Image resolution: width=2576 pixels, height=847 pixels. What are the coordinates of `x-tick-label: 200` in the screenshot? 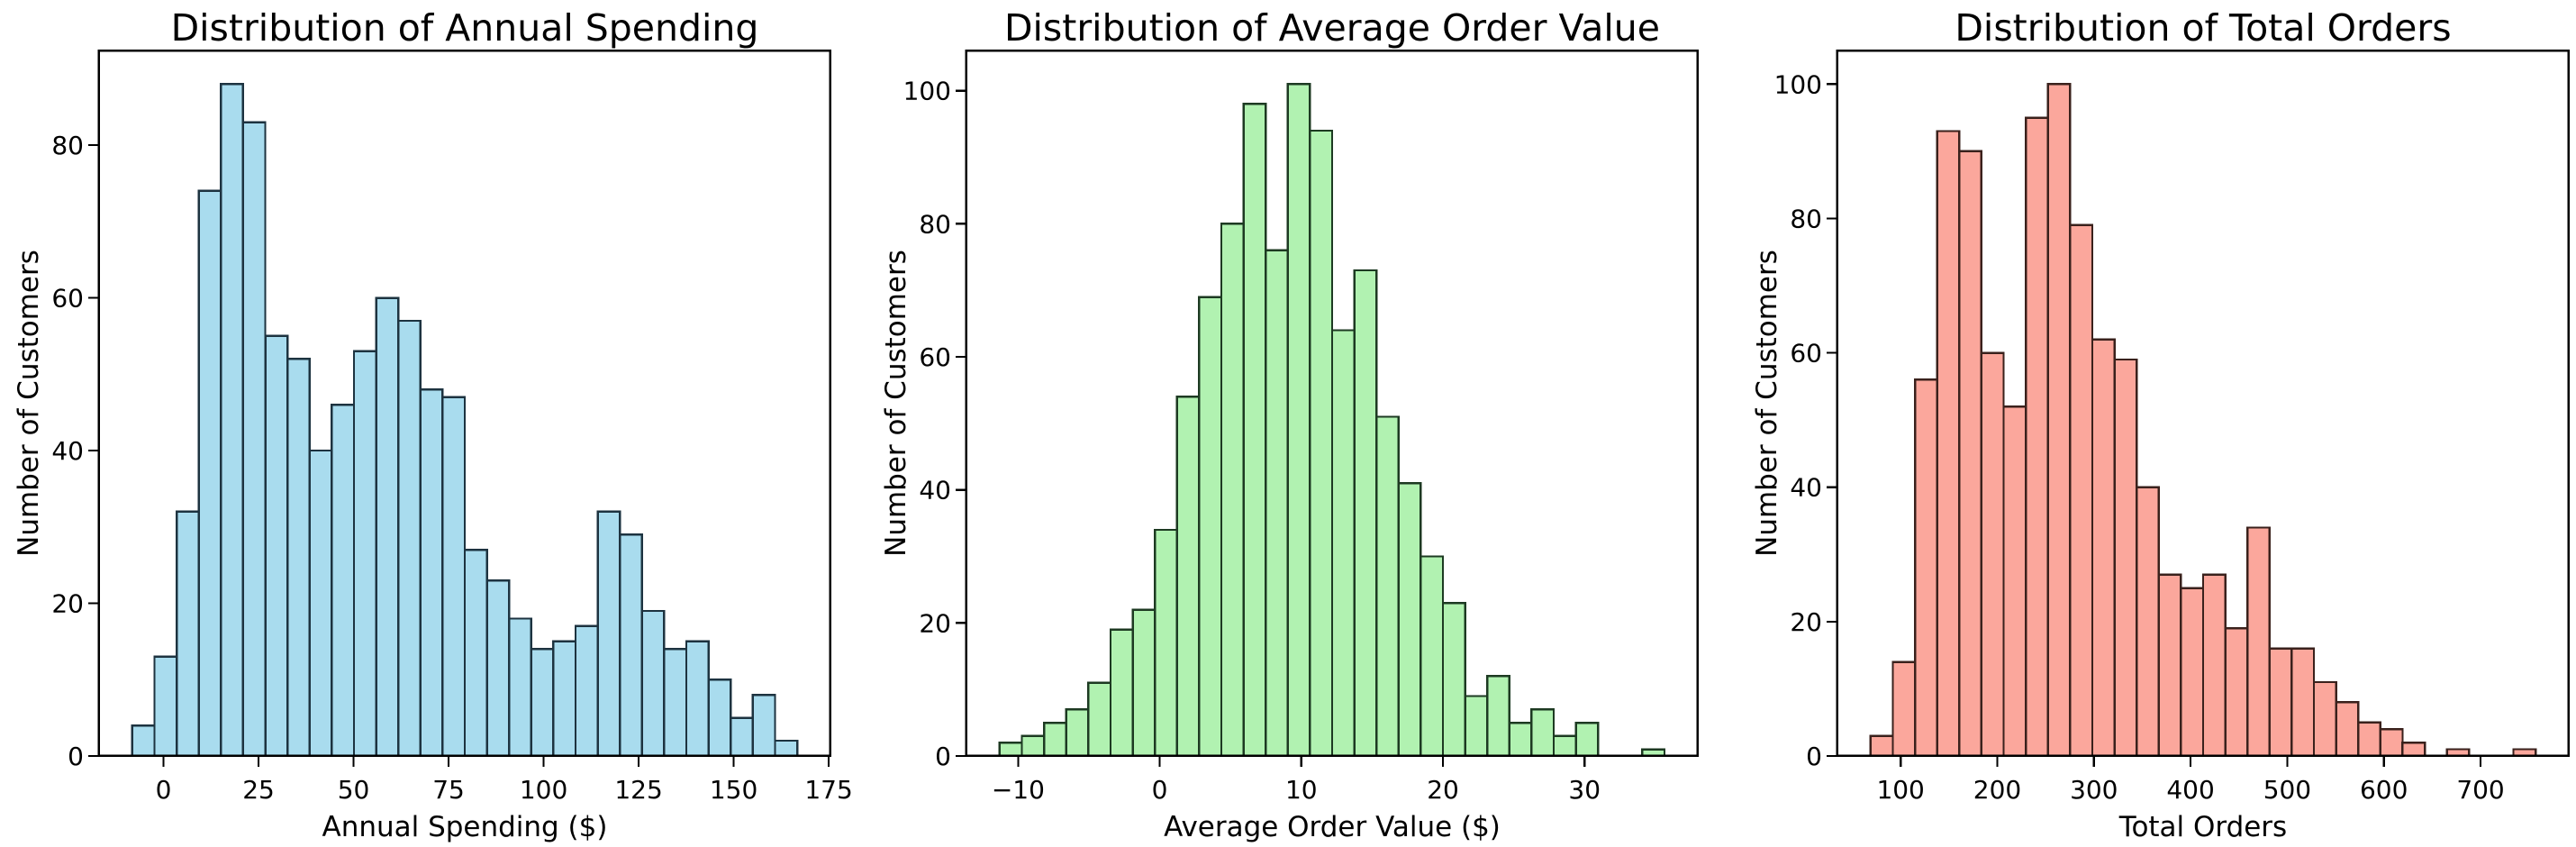 It's located at (1996, 790).